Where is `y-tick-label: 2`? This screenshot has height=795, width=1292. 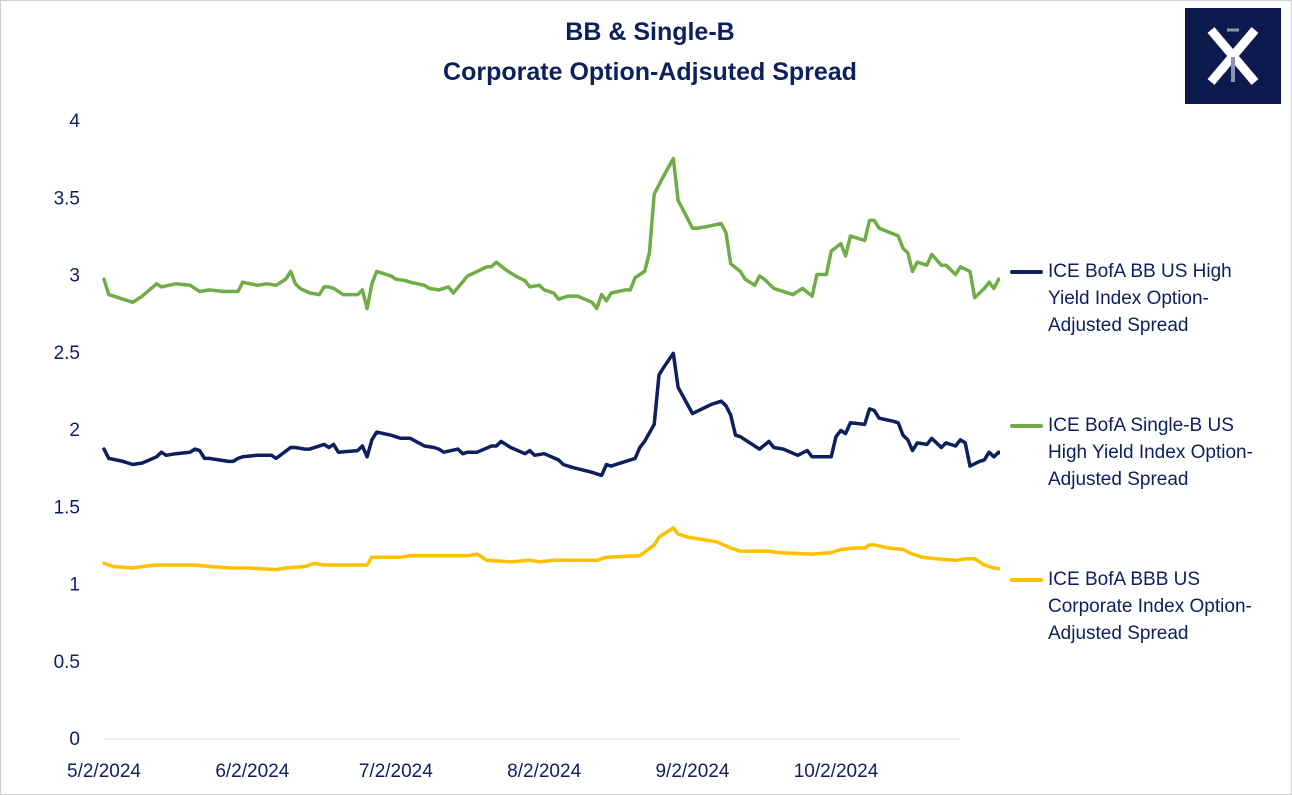
y-tick-label: 2 is located at coordinates (74, 430).